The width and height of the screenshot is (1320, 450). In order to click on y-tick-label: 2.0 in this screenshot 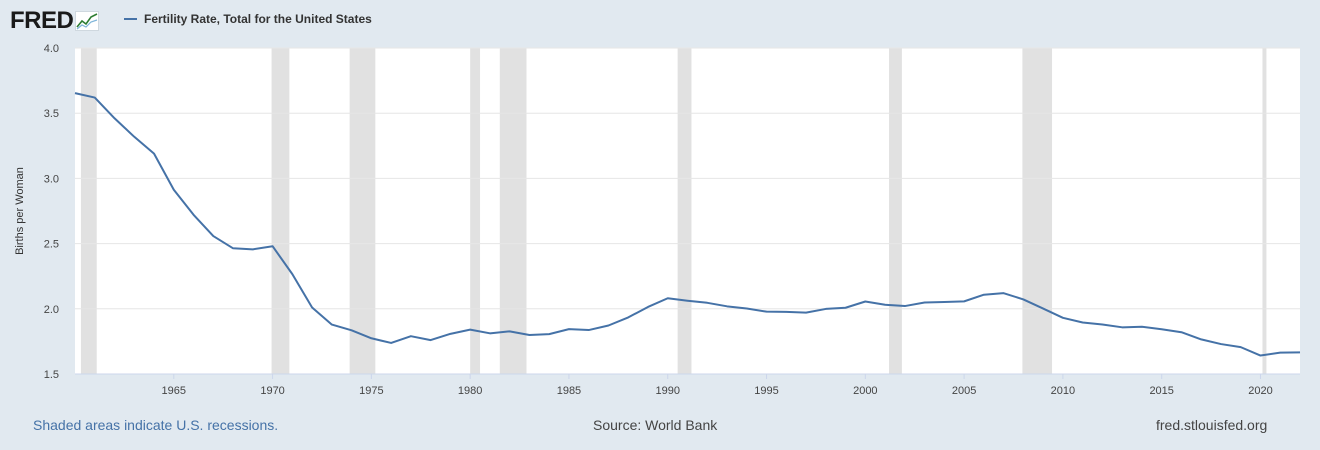, I will do `click(51, 310)`.